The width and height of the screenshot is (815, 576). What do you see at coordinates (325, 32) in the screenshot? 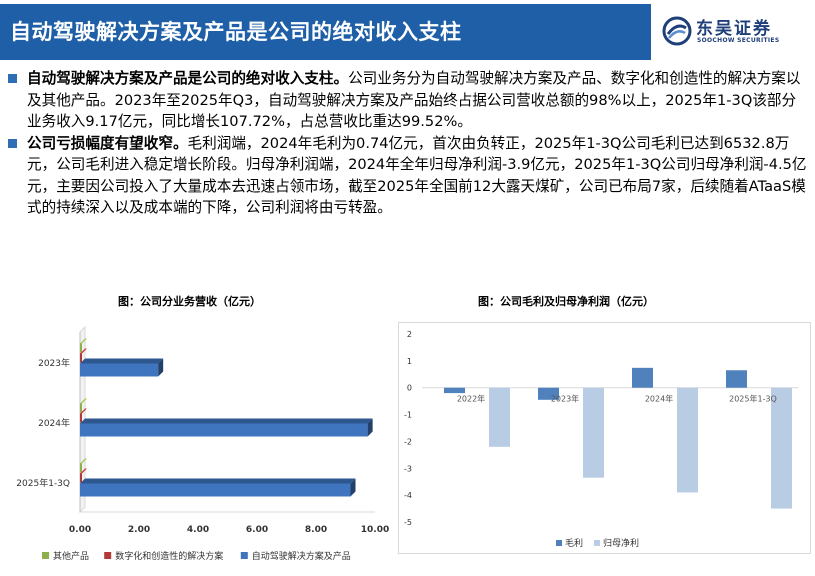
I see `page-title: 自动驾驶解决方案及产品是公司的绝对收入支柱` at bounding box center [325, 32].